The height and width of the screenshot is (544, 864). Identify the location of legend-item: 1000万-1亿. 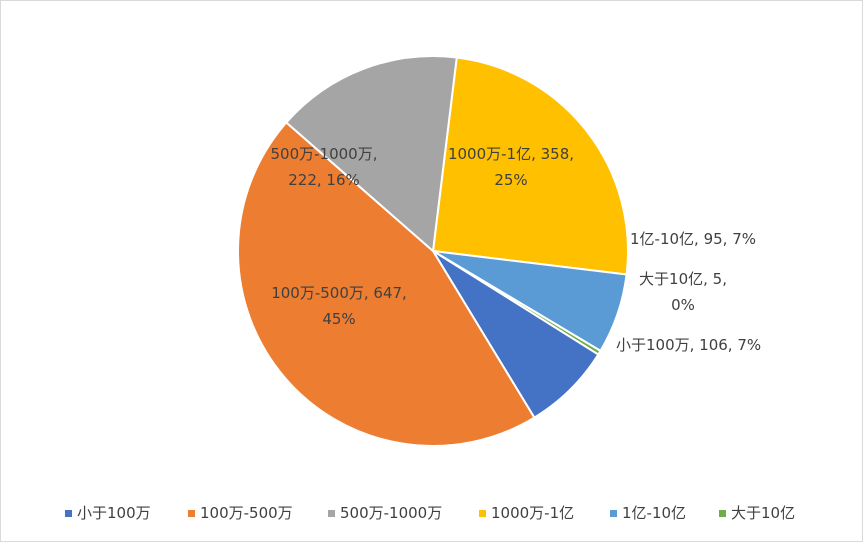
(526, 513).